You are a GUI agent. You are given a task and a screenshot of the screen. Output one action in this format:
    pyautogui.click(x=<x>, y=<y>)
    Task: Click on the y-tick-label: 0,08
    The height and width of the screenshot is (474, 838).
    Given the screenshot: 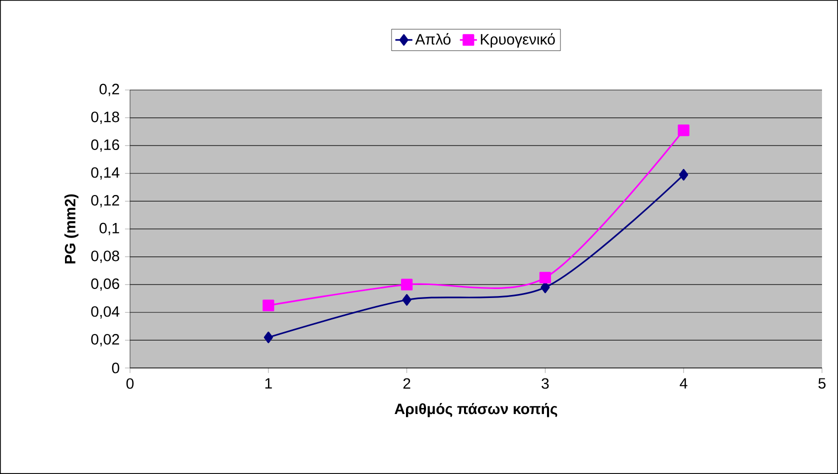 What is the action you would take?
    pyautogui.click(x=105, y=256)
    